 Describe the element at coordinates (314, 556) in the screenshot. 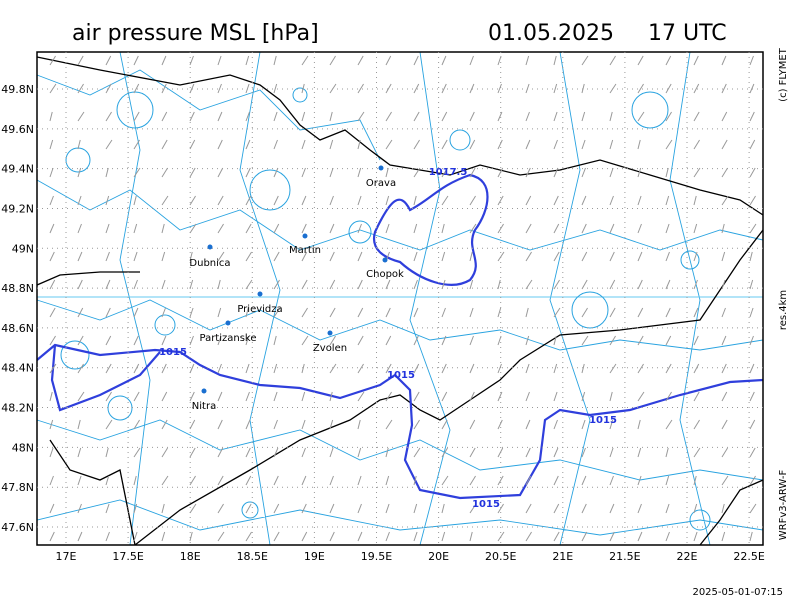

I see `lon-label: 19E` at that location.